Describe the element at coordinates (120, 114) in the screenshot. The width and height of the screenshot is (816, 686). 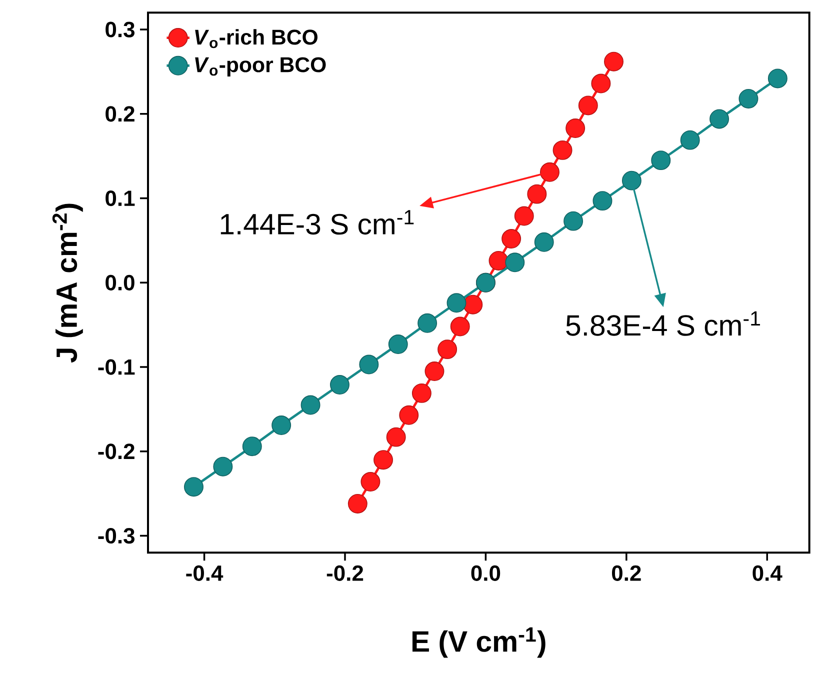
I see `y-tick-label: 0.2` at that location.